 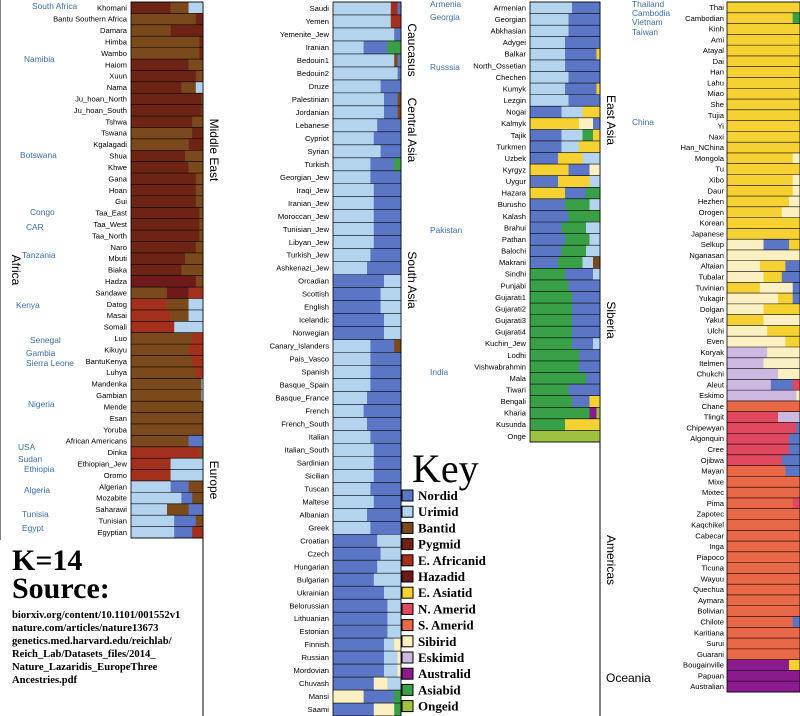 What do you see at coordinates (709, 535) in the screenshot?
I see `population-label: Cabecar` at bounding box center [709, 535].